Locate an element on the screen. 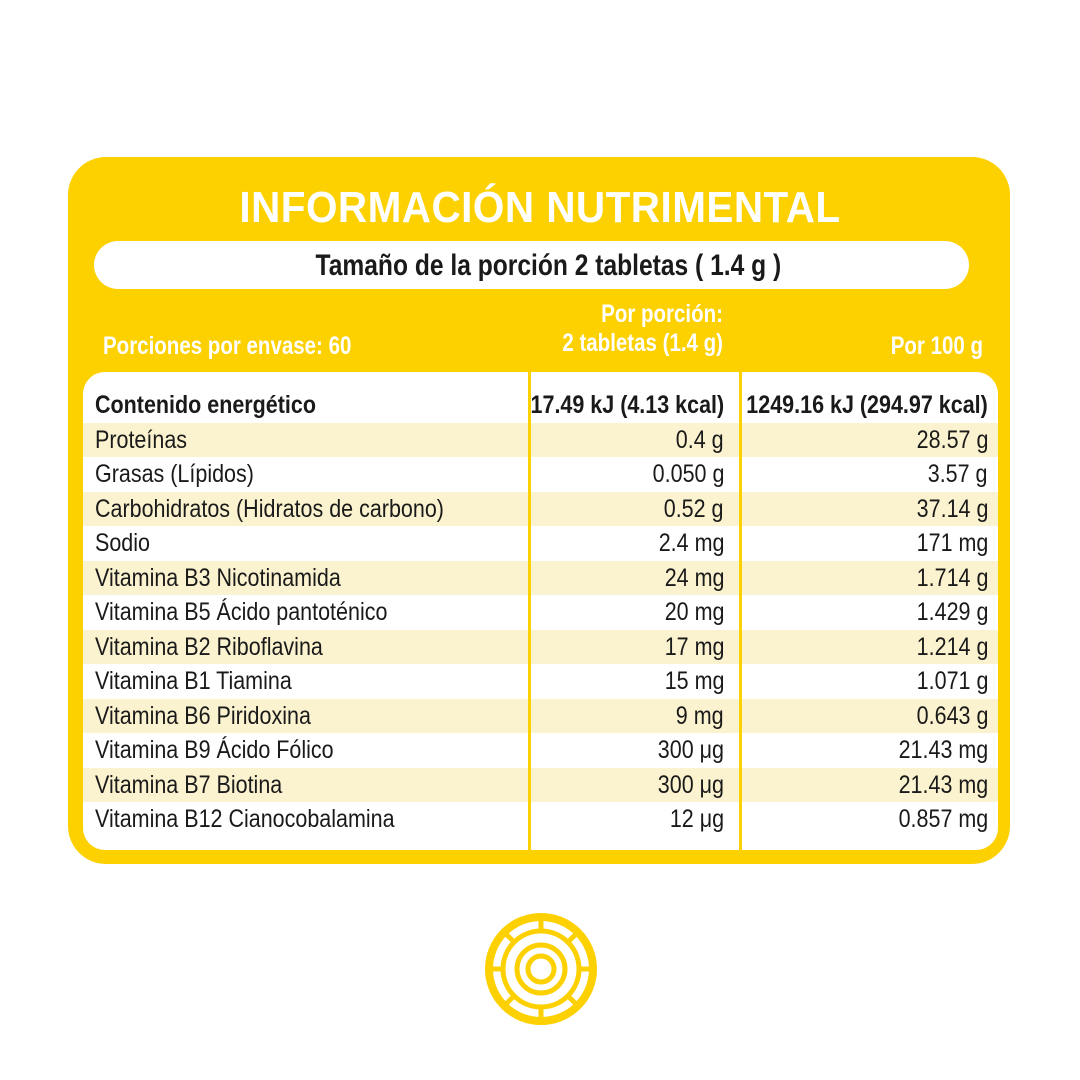  per-100g-value: 37.14 g is located at coordinates (952, 508).